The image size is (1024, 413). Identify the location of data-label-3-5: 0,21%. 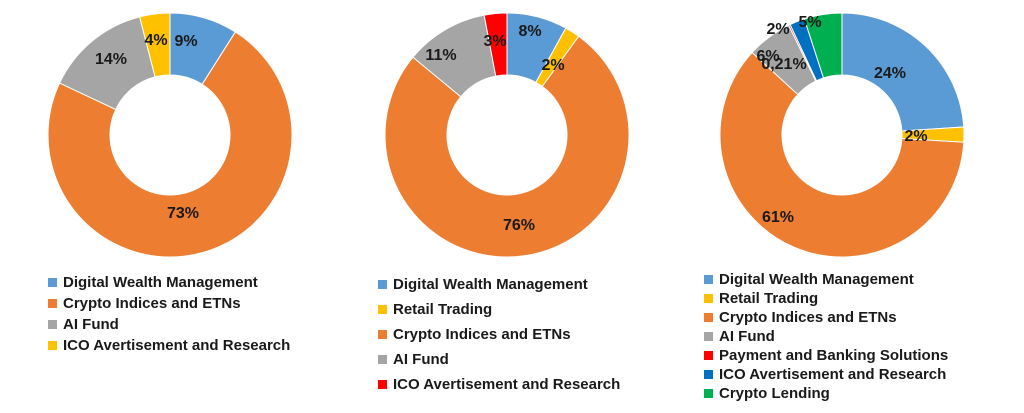
(783, 64).